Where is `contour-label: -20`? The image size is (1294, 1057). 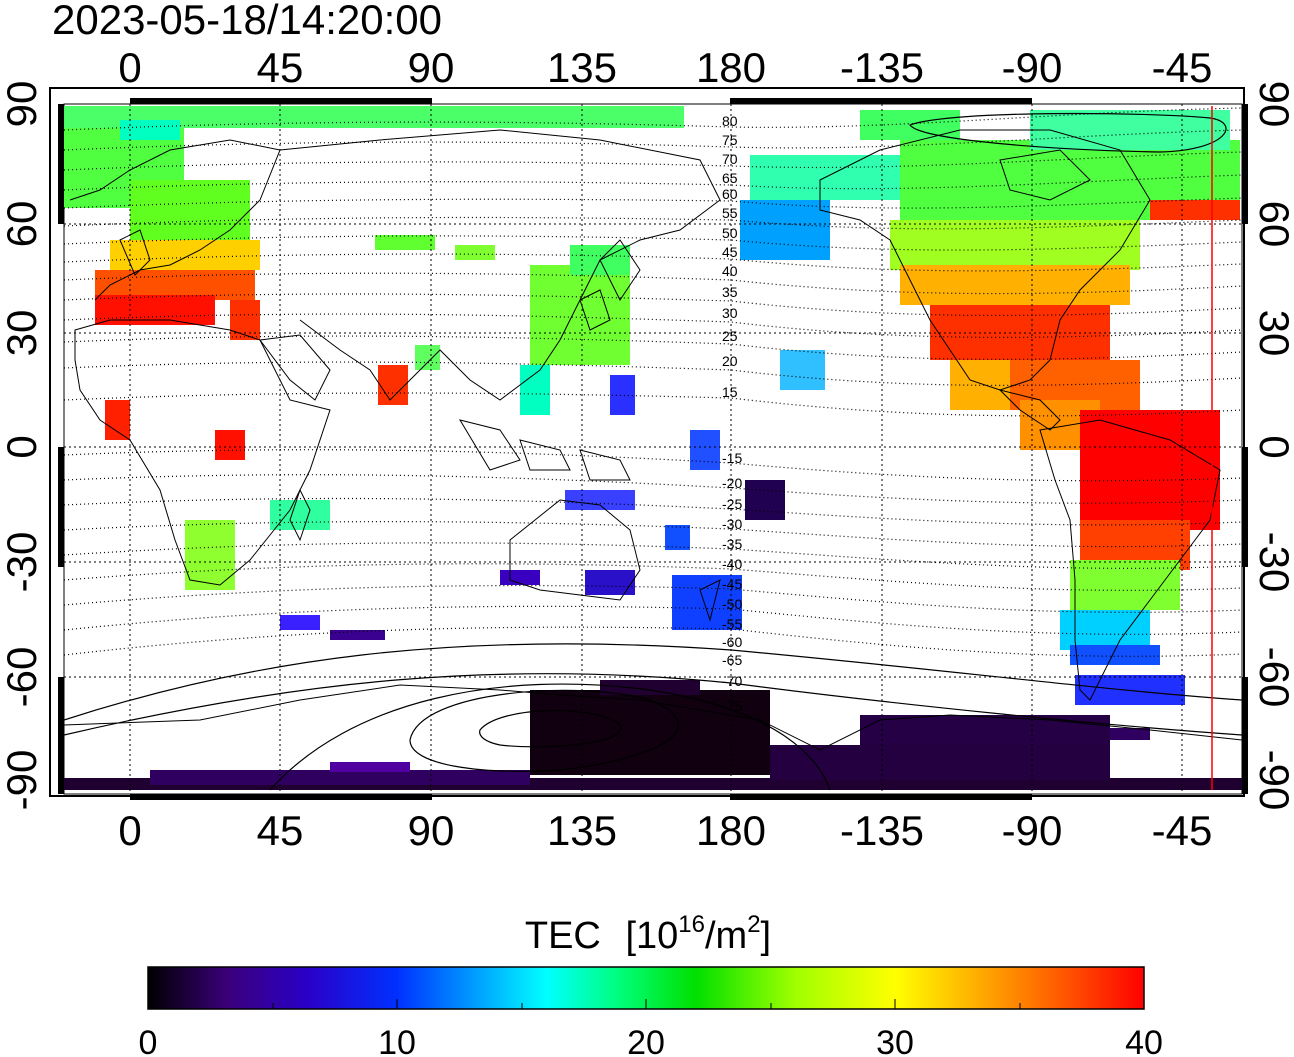
contour-label: -20 is located at coordinates (732, 483).